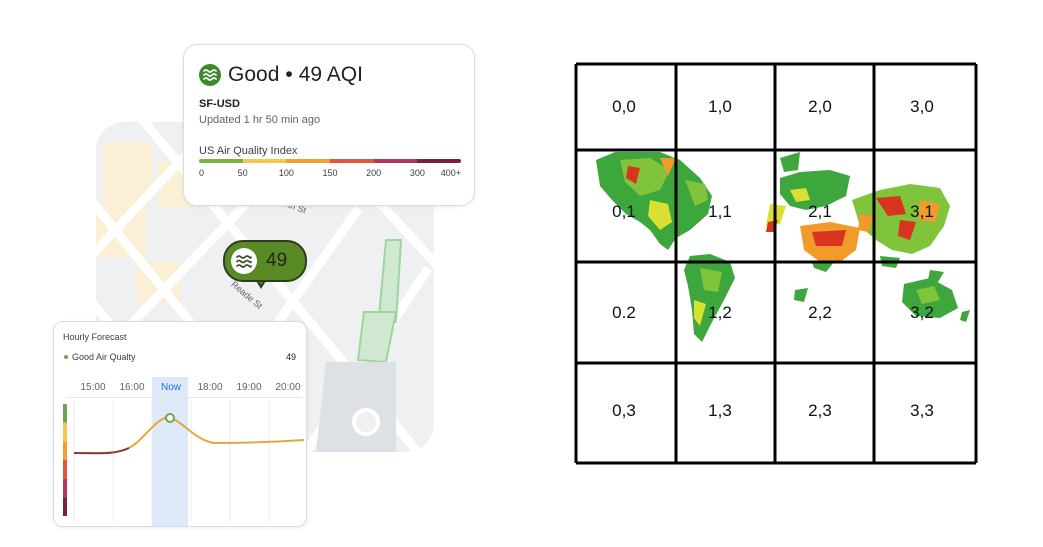  What do you see at coordinates (330, 74) in the screenshot?
I see `aqi-value: 49 AQI` at bounding box center [330, 74].